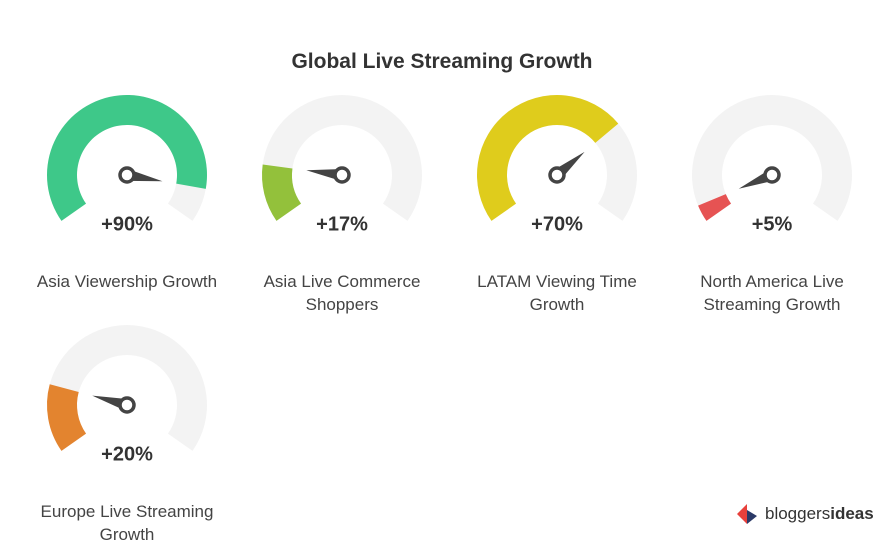 Image resolution: width=884 pixels, height=560 pixels. What do you see at coordinates (127, 224) in the screenshot?
I see `value-label: +90%` at bounding box center [127, 224].